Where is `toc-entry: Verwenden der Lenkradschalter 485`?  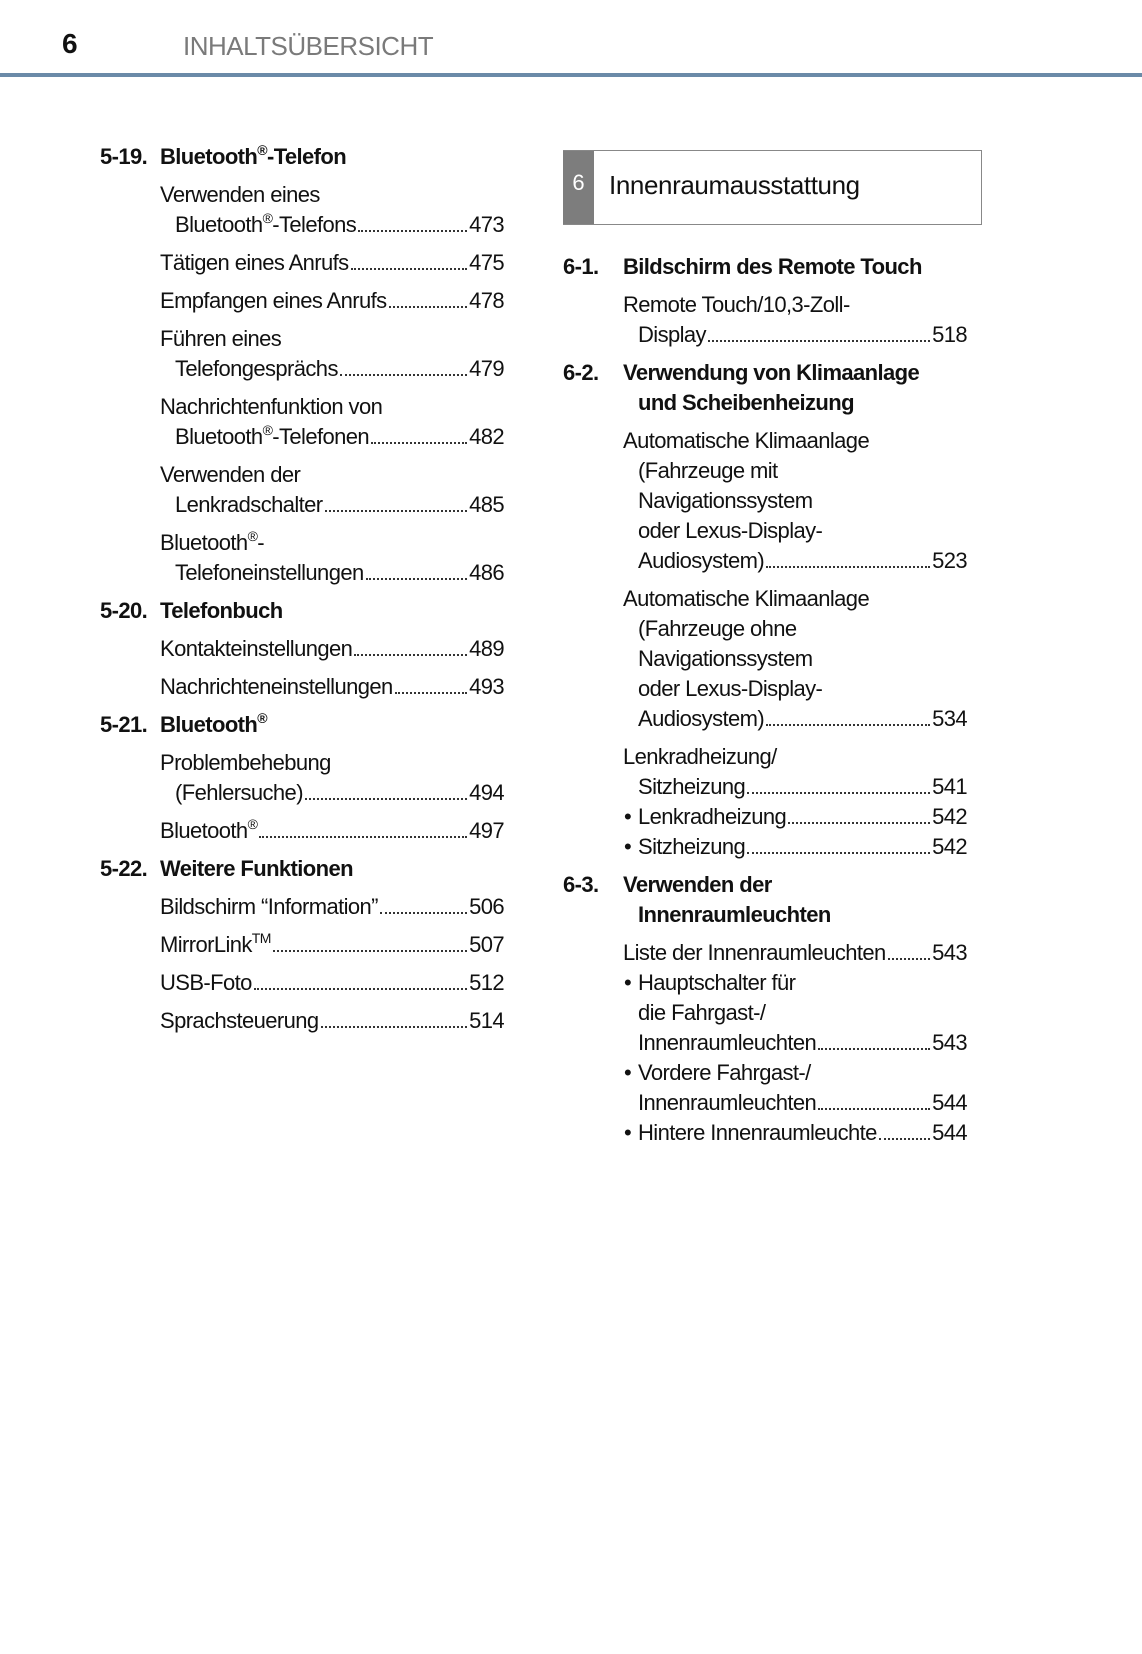
toc-entry: Verwenden der Lenkradschalter 485 is located at coordinates (302, 490).